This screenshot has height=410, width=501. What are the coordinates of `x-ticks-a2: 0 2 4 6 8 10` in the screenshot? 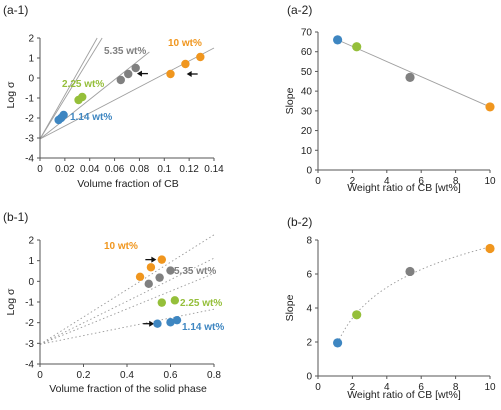 It's located at (405, 178).